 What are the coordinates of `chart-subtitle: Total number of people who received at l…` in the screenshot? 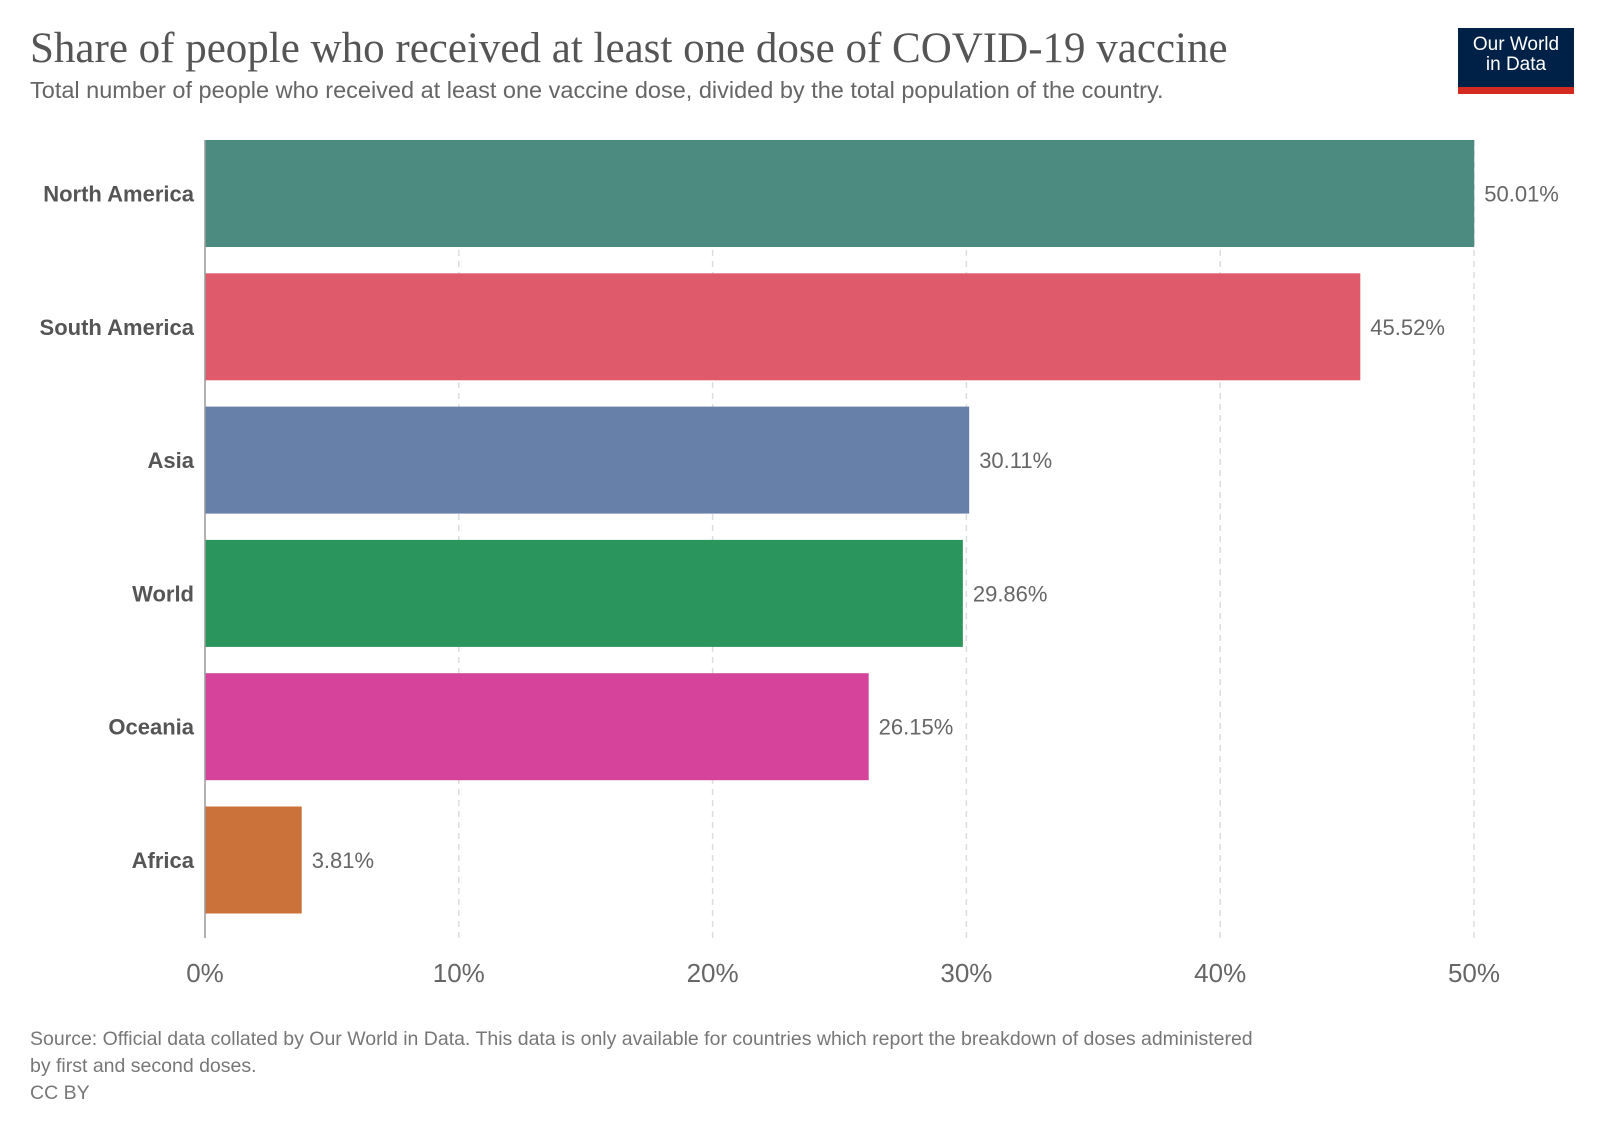 It's located at (597, 90).